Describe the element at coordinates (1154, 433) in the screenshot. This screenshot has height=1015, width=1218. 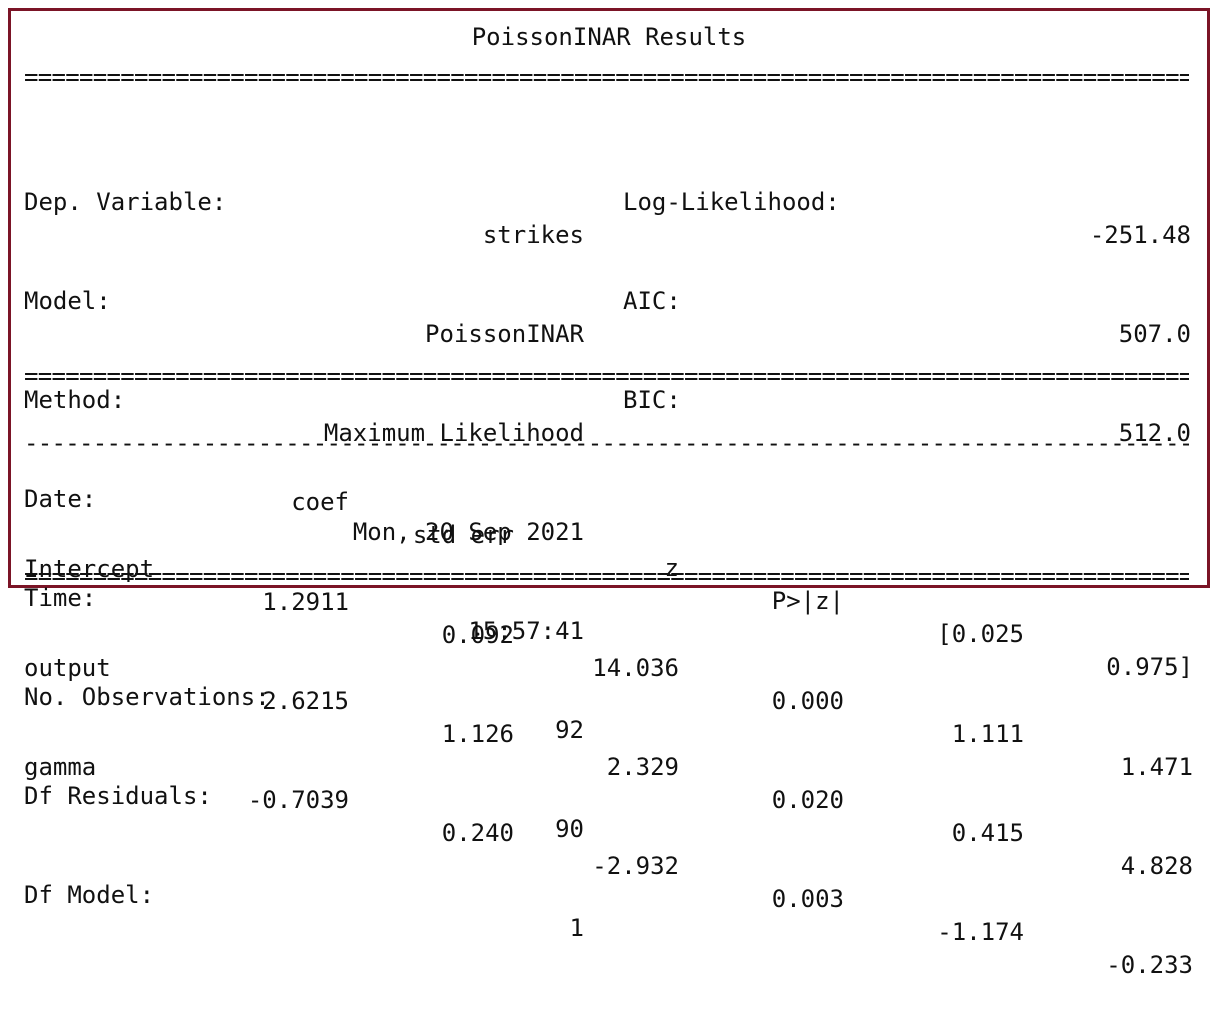
I see `info-value: 512.0` at that location.